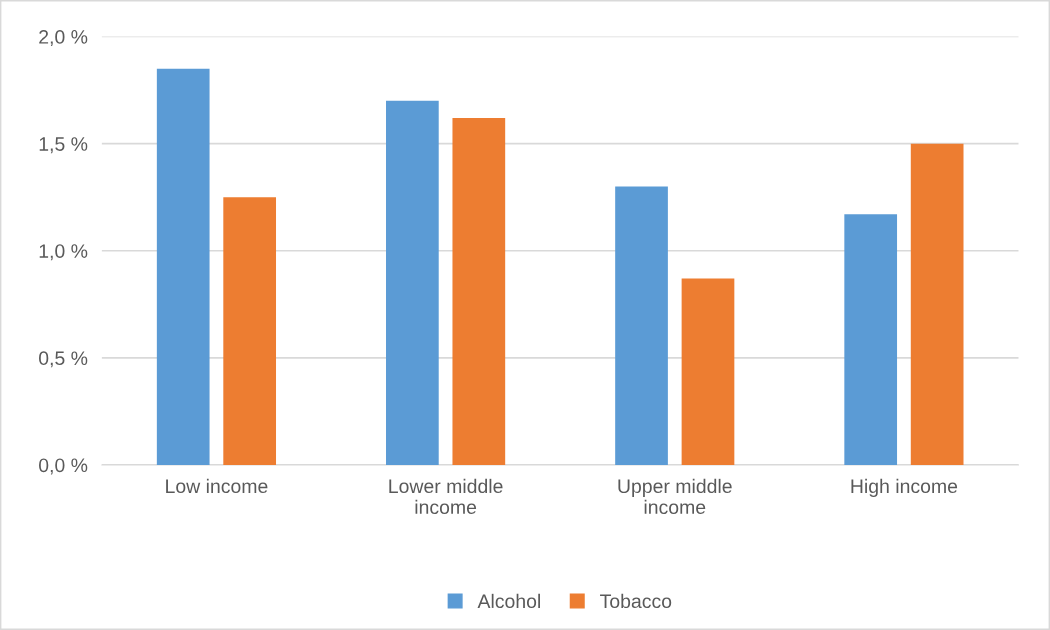  Describe the element at coordinates (904, 487) in the screenshot. I see `x-tick-label: High income` at that location.